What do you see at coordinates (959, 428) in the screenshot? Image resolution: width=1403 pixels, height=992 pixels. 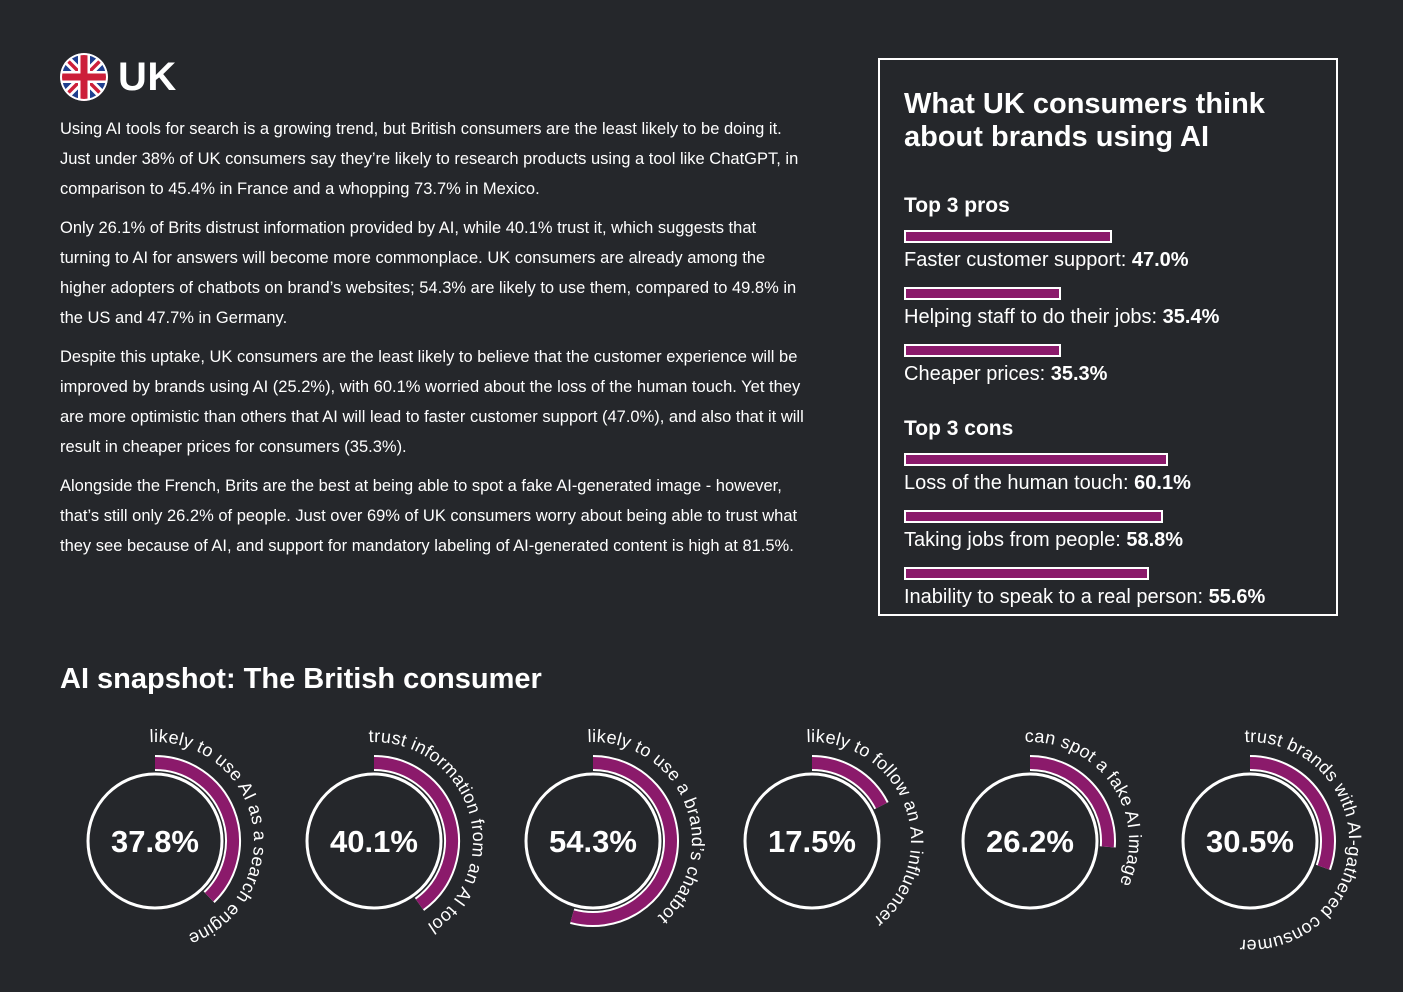 I see `cons-heading: Top 3 cons` at bounding box center [959, 428].